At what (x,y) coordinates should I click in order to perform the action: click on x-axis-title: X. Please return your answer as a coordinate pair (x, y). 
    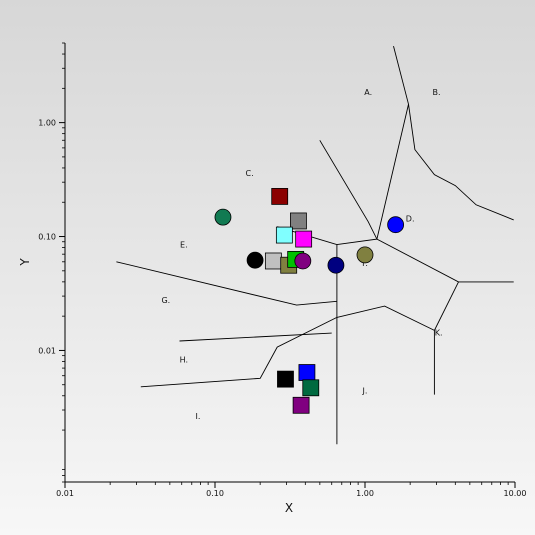
    Looking at the image, I should click on (289, 508).